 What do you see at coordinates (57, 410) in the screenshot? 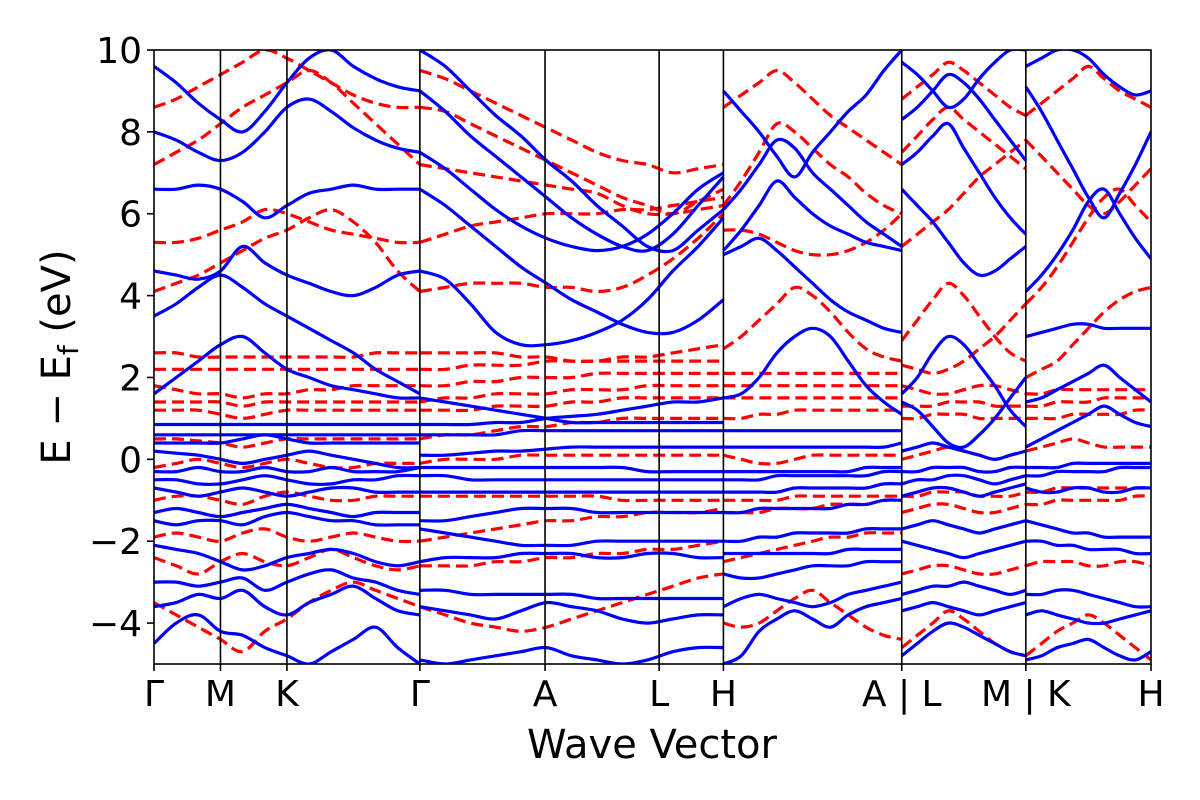
I see `y-axis-label-main: E − E` at bounding box center [57, 410].